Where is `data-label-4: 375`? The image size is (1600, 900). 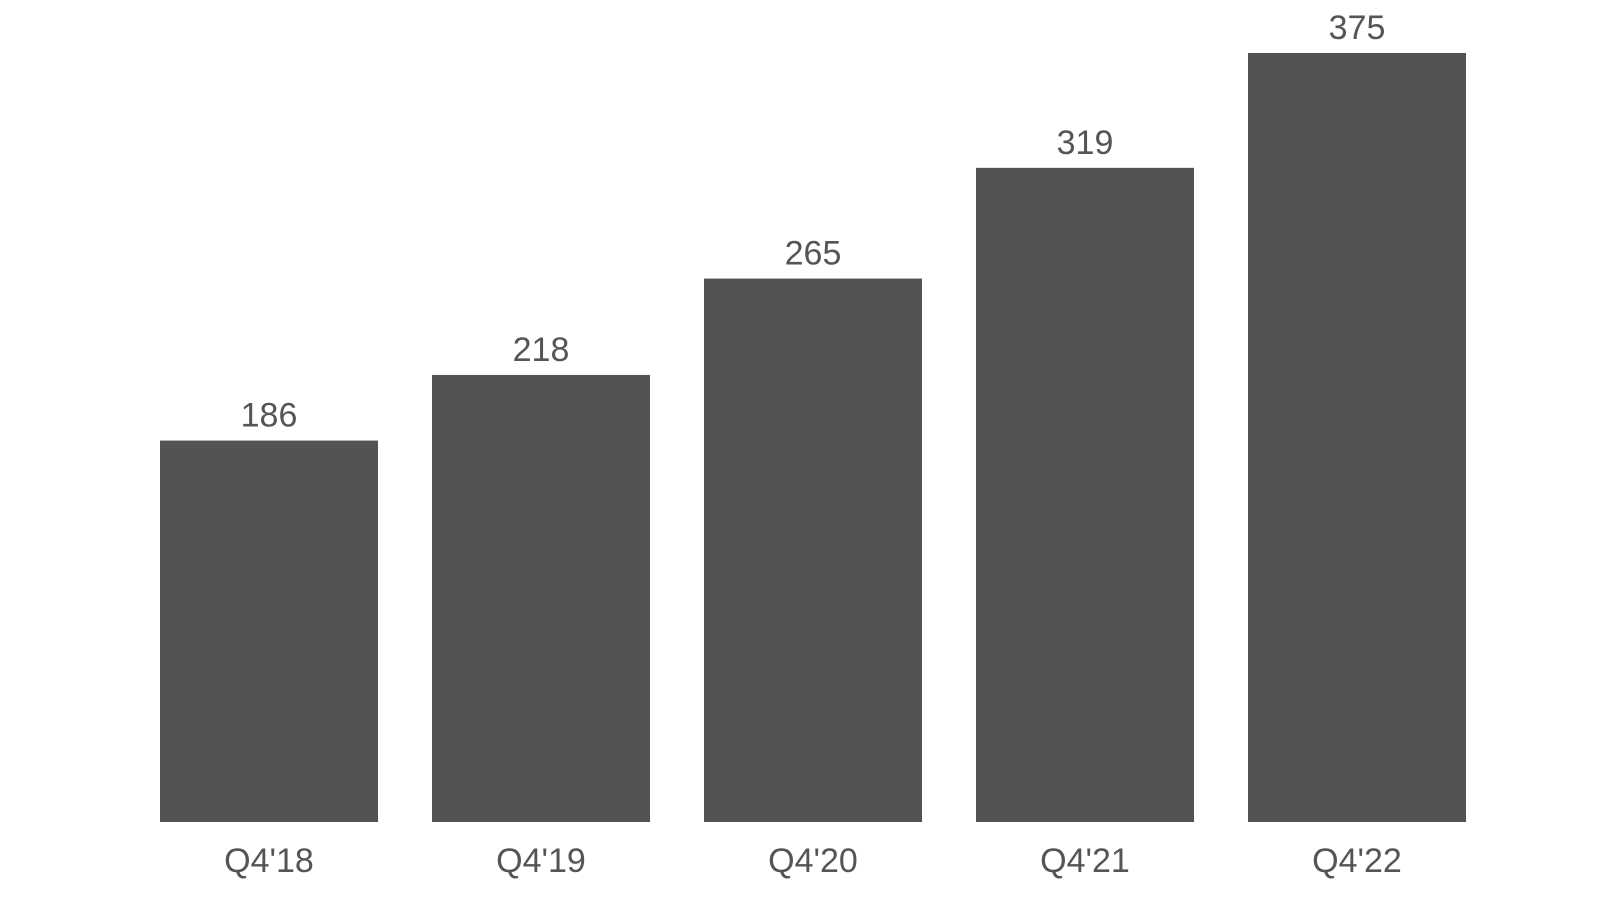
data-label-4: 375 is located at coordinates (1357, 28).